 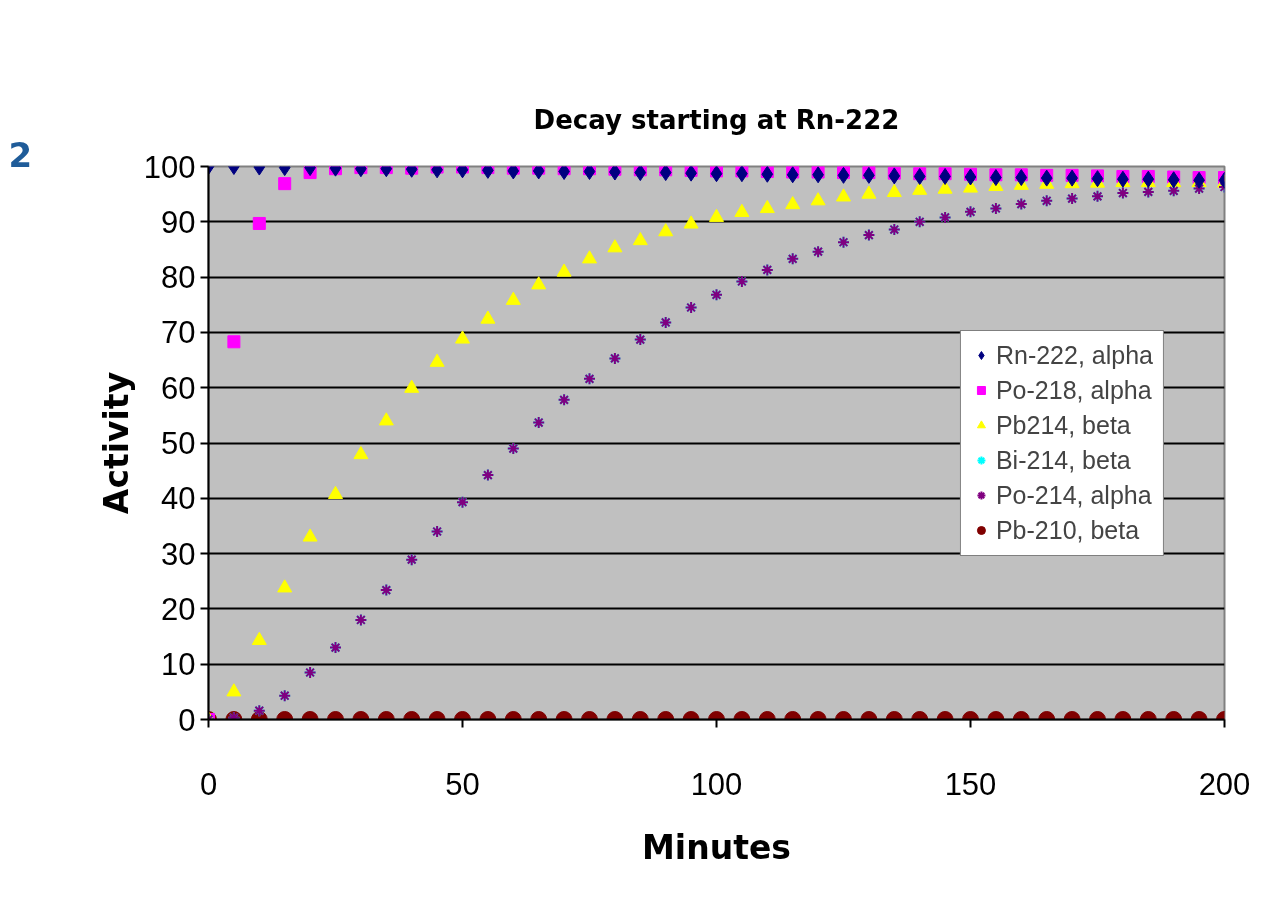 I want to click on x-tick-label: 0, so click(x=208, y=784).